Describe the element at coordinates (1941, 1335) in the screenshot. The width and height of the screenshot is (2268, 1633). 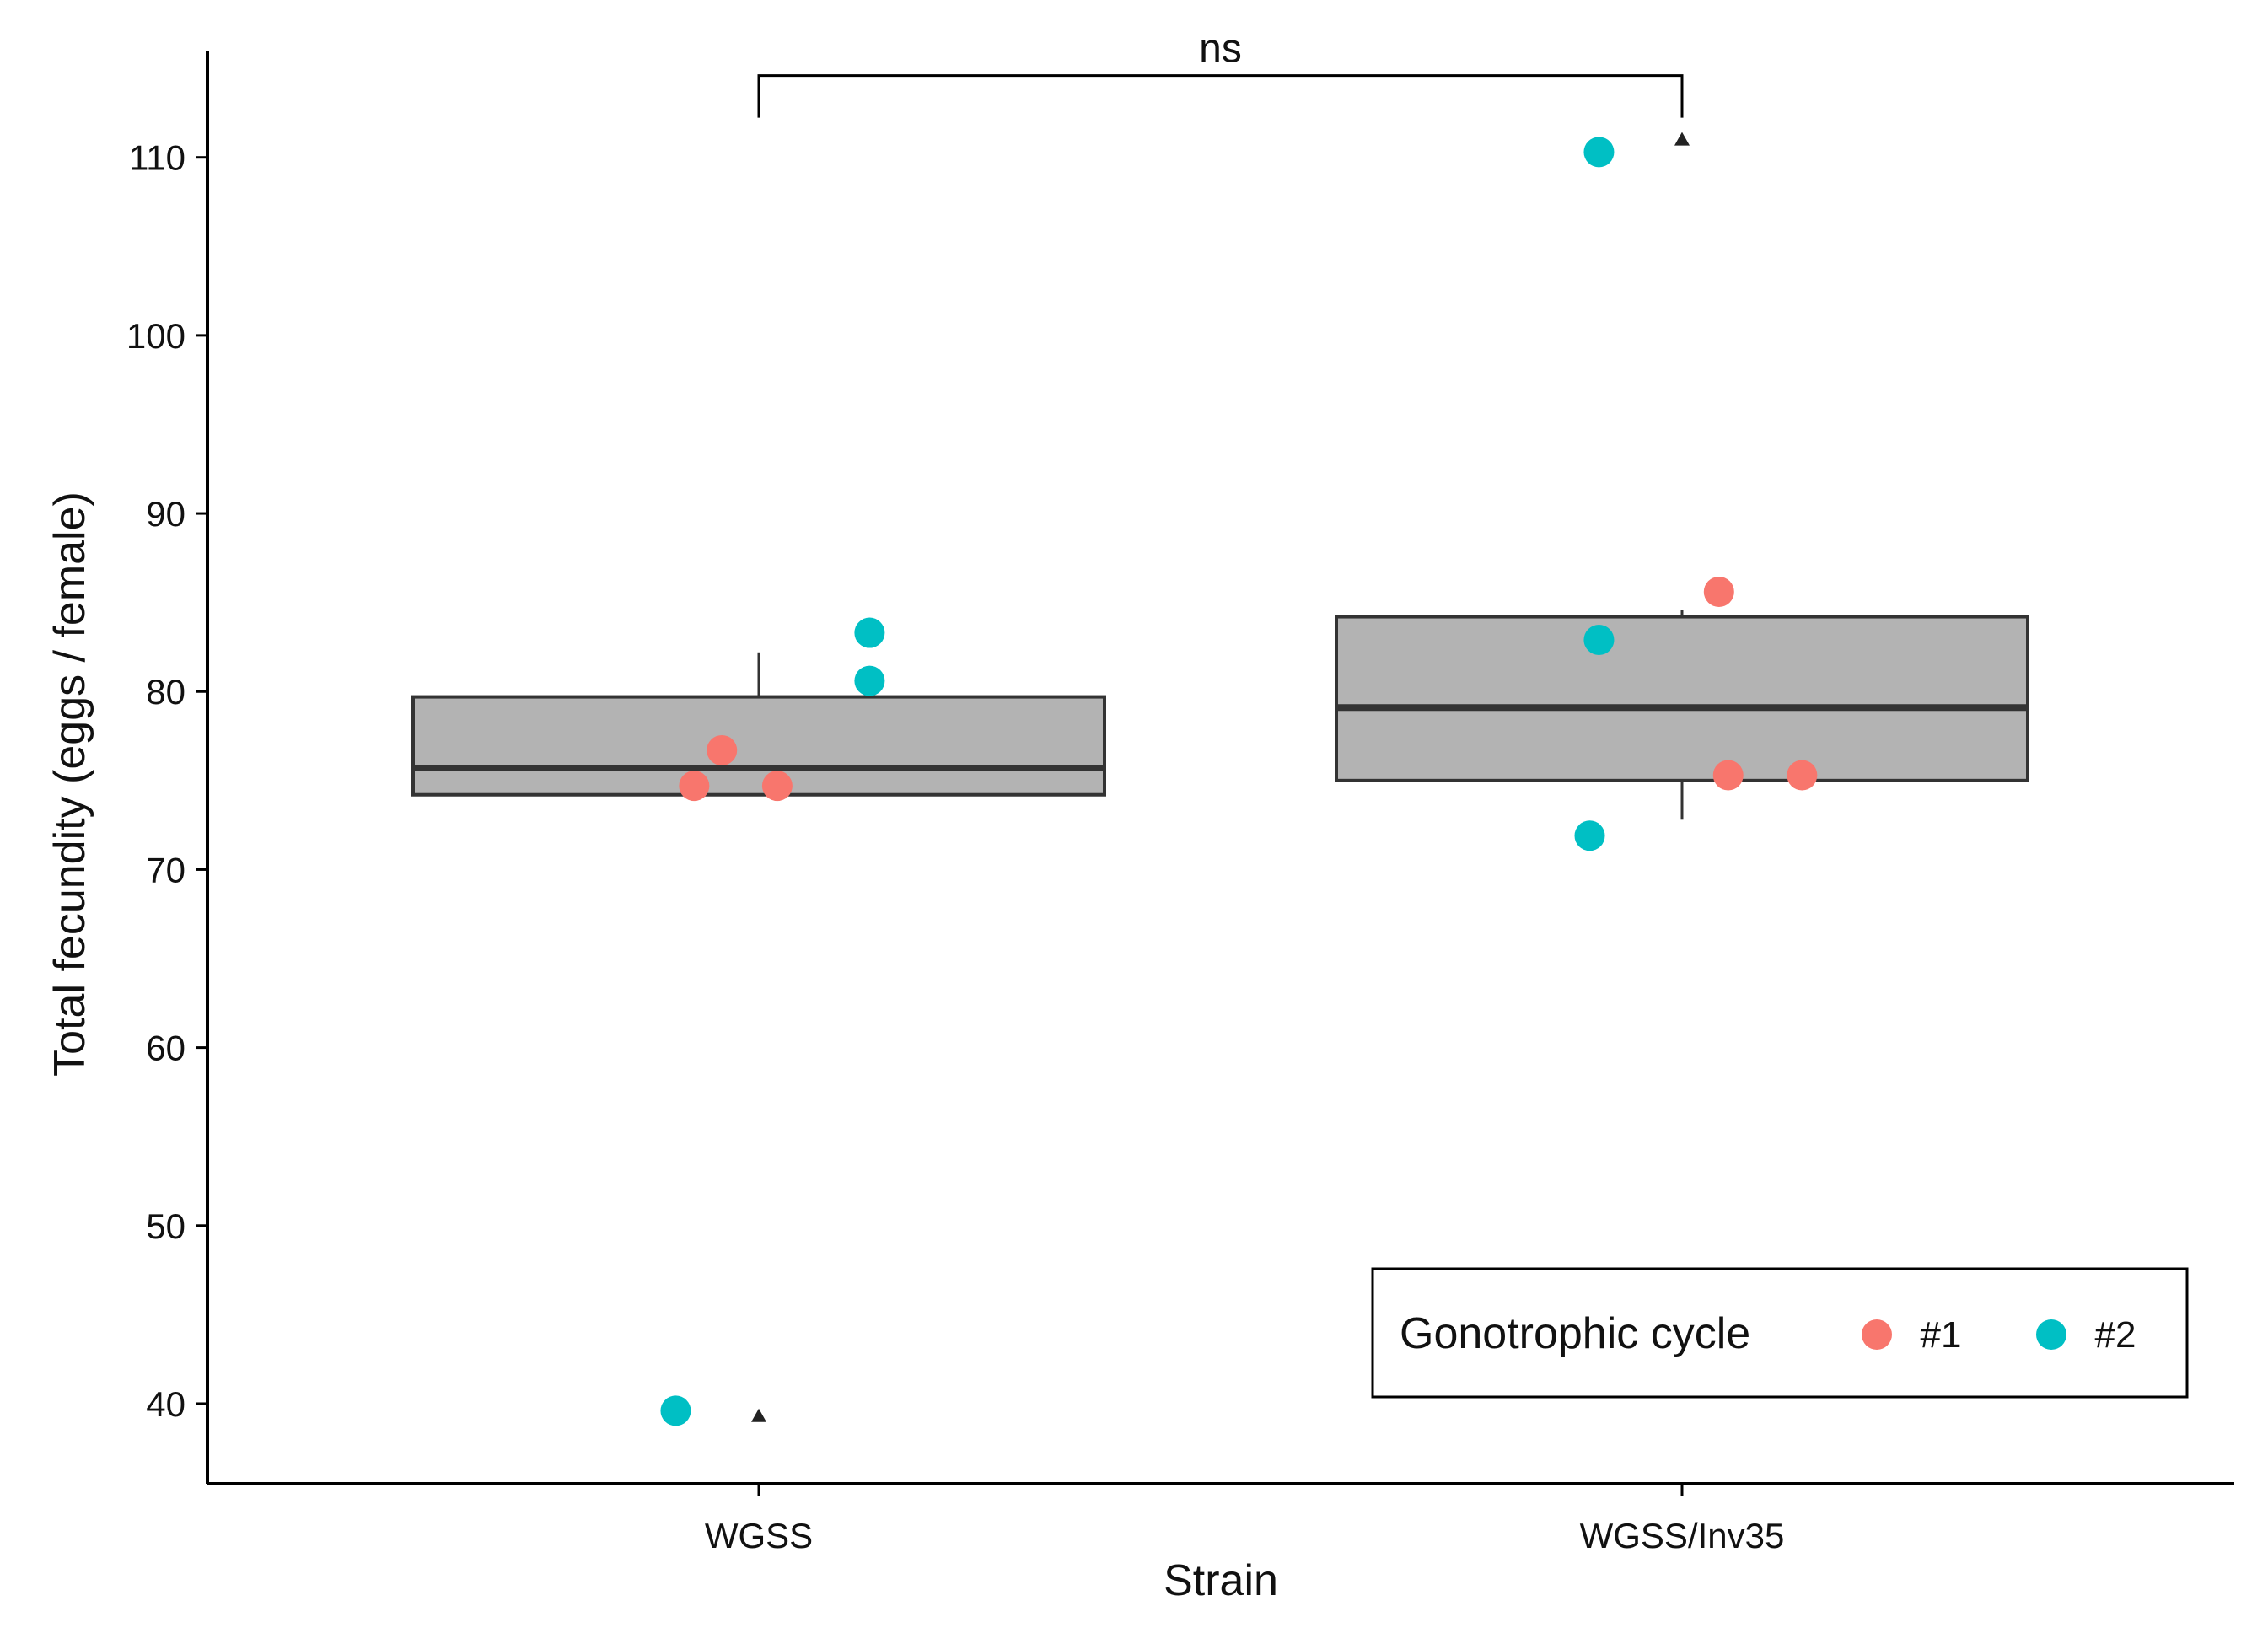
I see `legend-label: #1` at that location.